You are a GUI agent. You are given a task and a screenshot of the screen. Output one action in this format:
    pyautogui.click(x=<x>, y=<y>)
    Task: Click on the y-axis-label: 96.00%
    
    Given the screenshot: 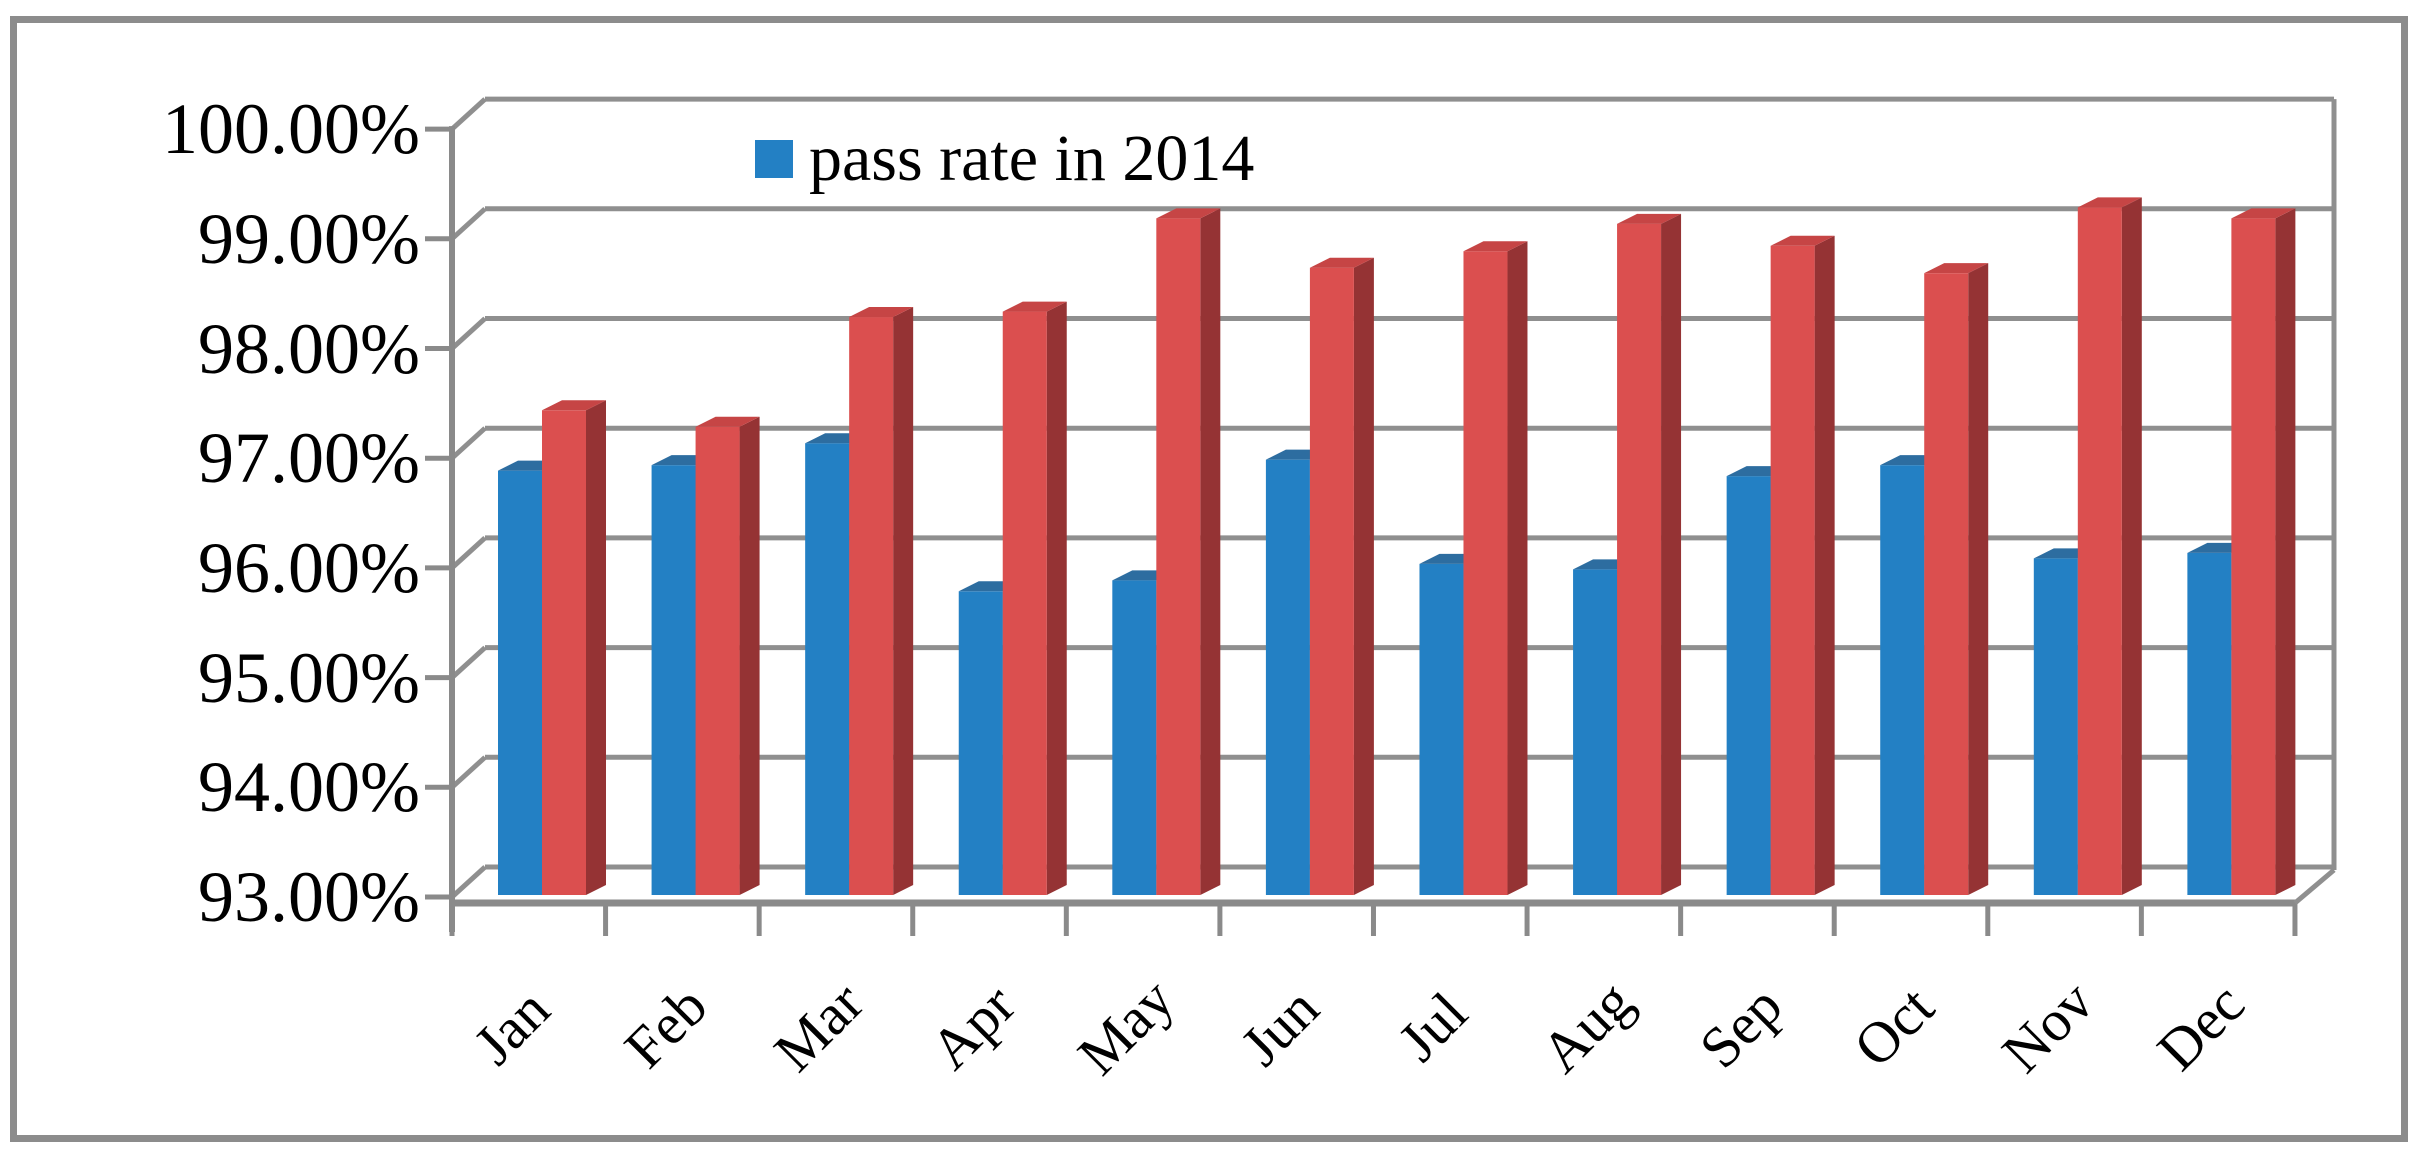 What is the action you would take?
    pyautogui.click(x=309, y=567)
    